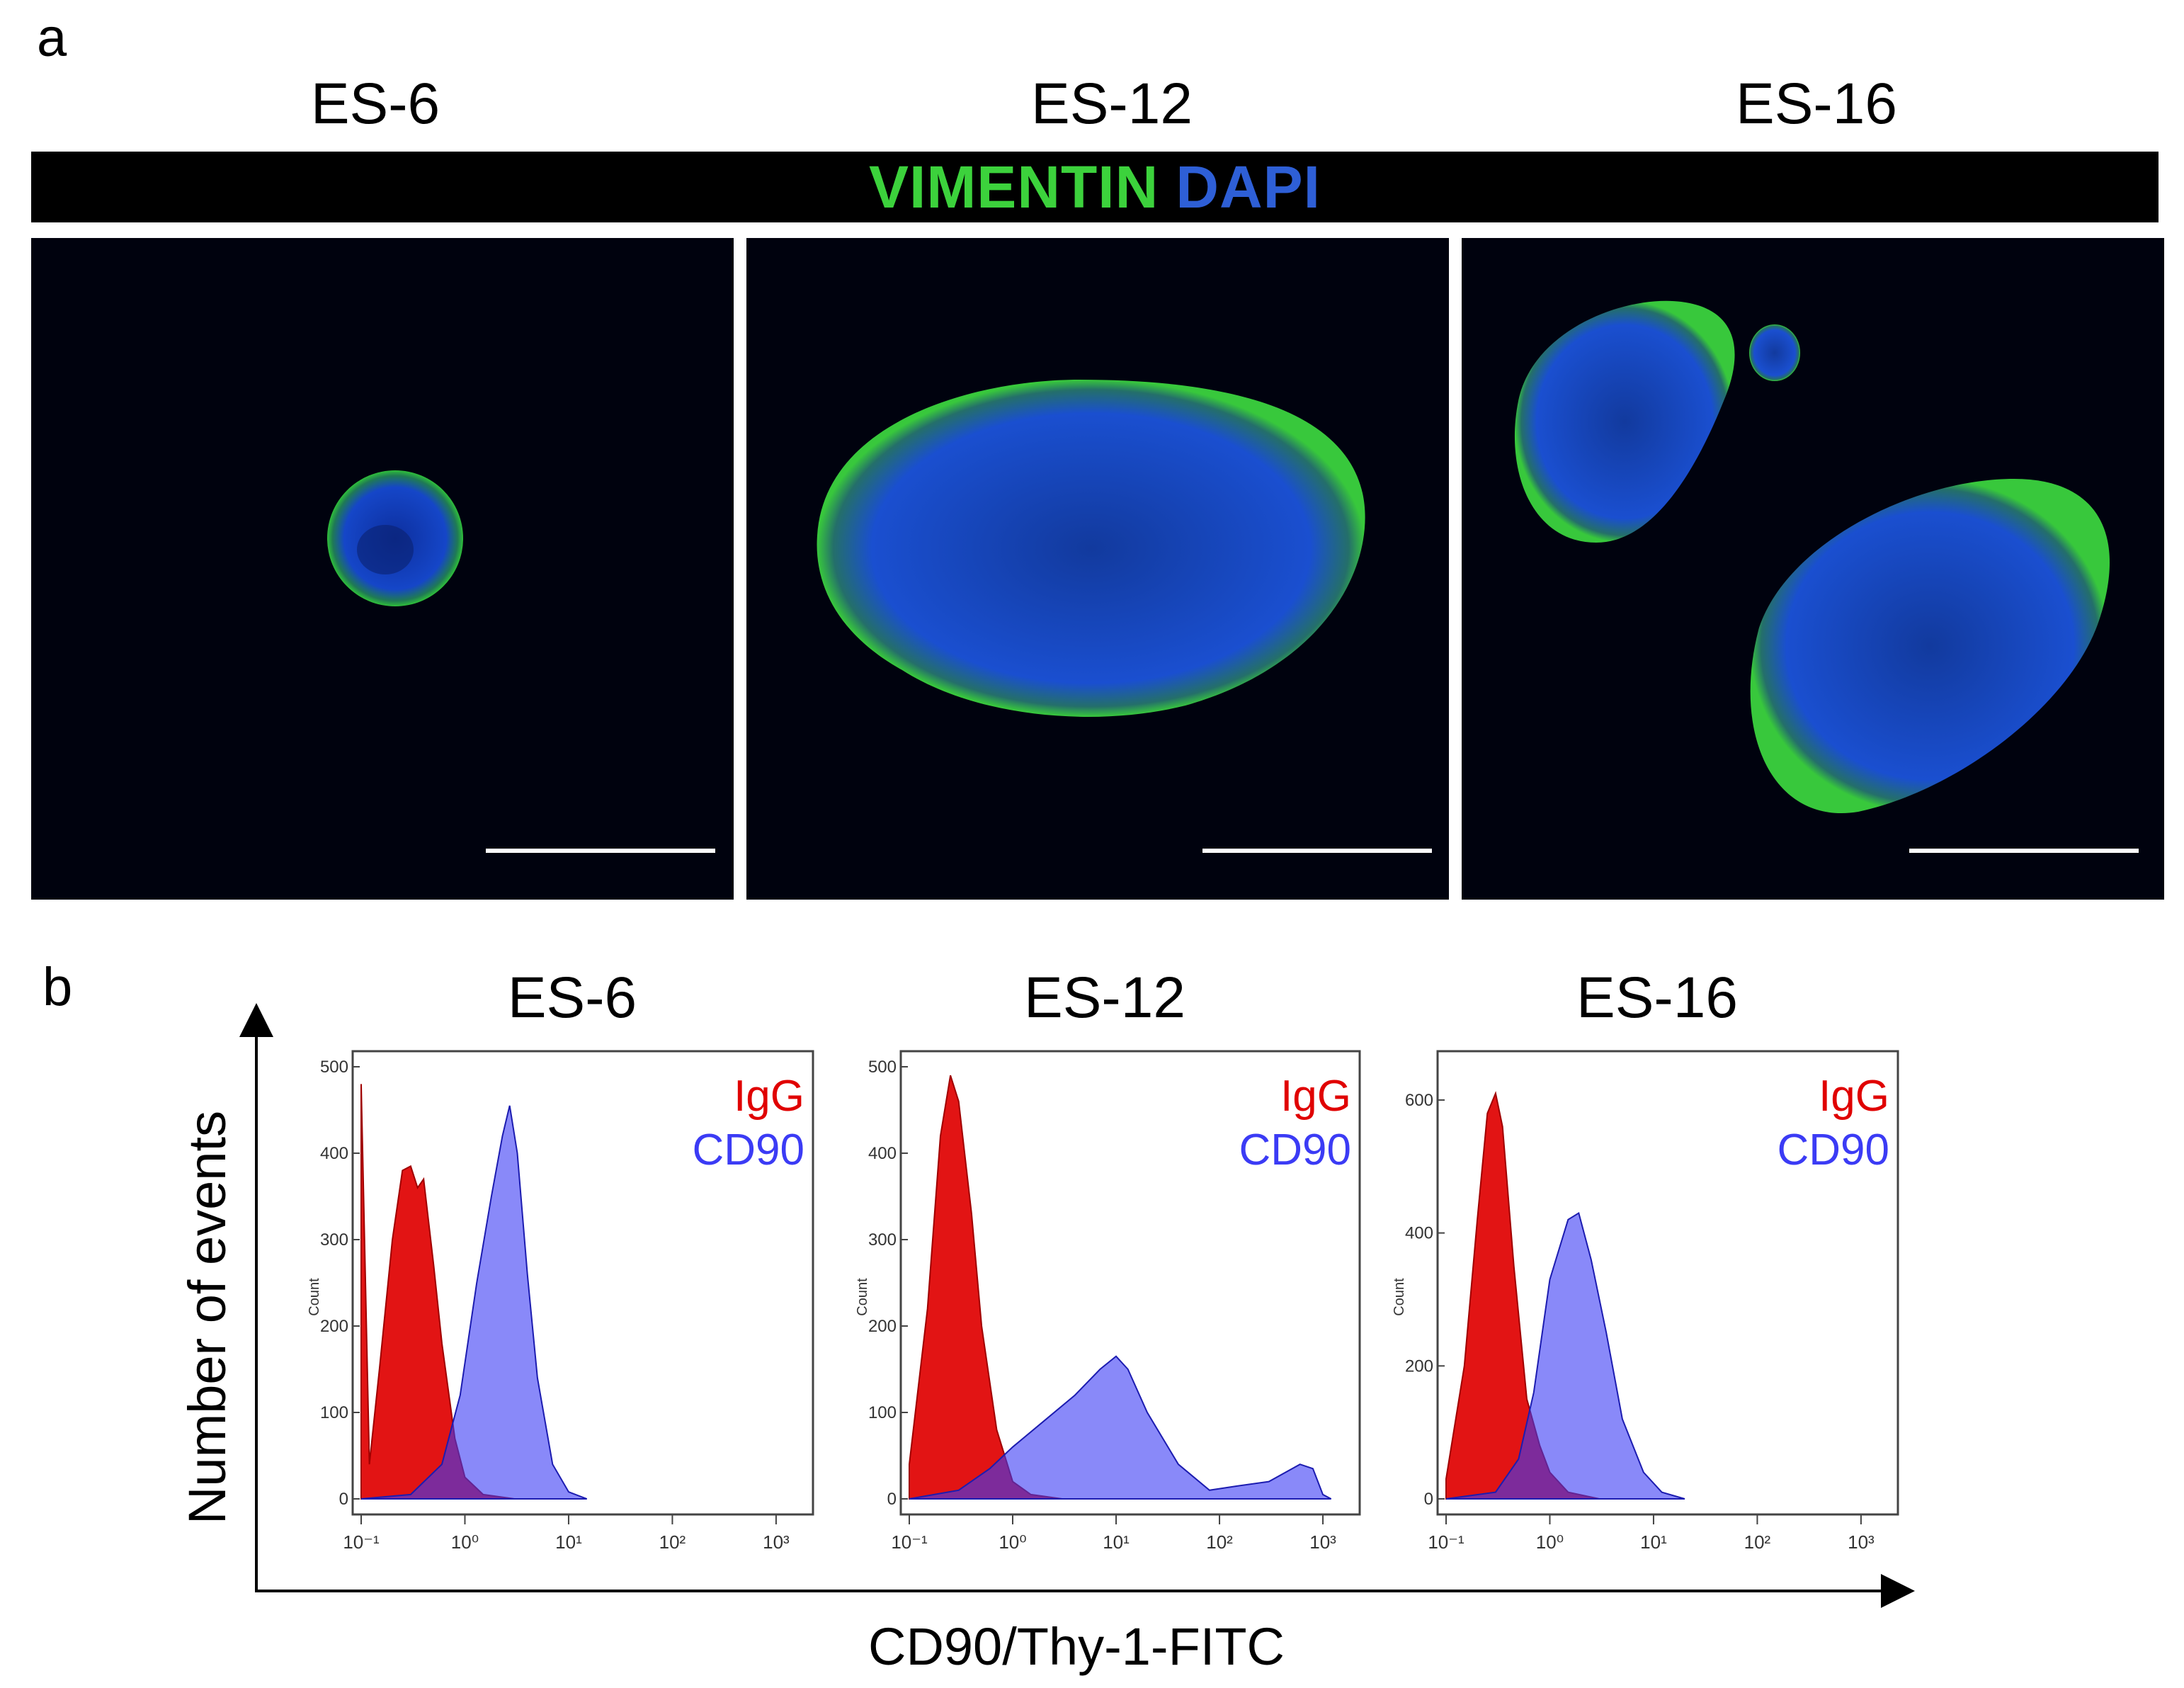  I want to click on y-tick-label: 600, so click(1419, 1100).